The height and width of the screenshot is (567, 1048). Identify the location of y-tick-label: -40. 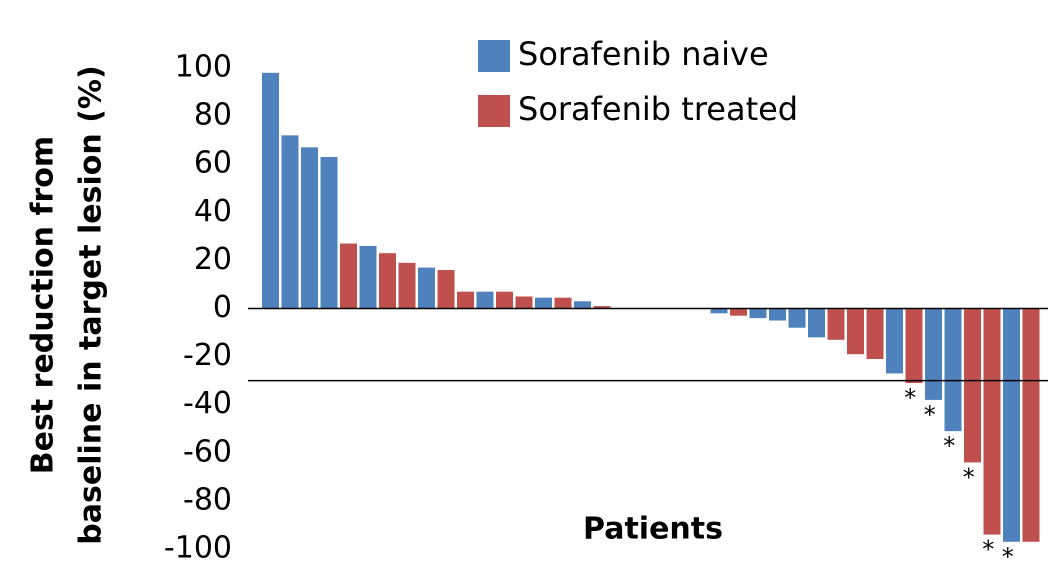
(207, 403).